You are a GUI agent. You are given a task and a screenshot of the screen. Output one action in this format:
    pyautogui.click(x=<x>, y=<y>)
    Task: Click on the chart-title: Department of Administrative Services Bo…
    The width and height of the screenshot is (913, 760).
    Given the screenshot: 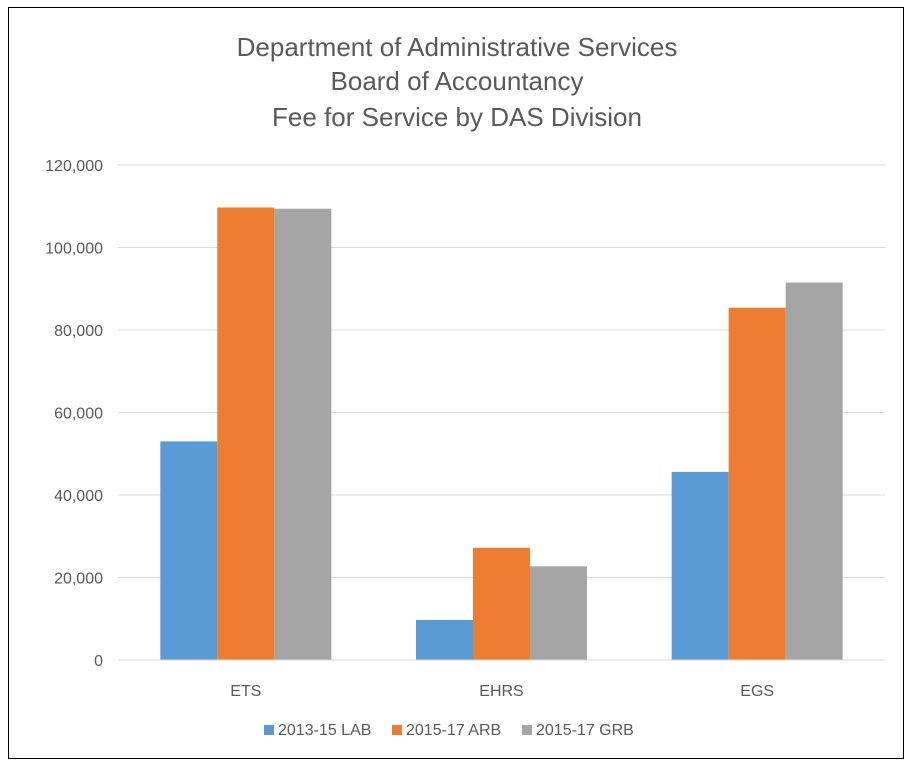 What is the action you would take?
    pyautogui.click(x=457, y=82)
    